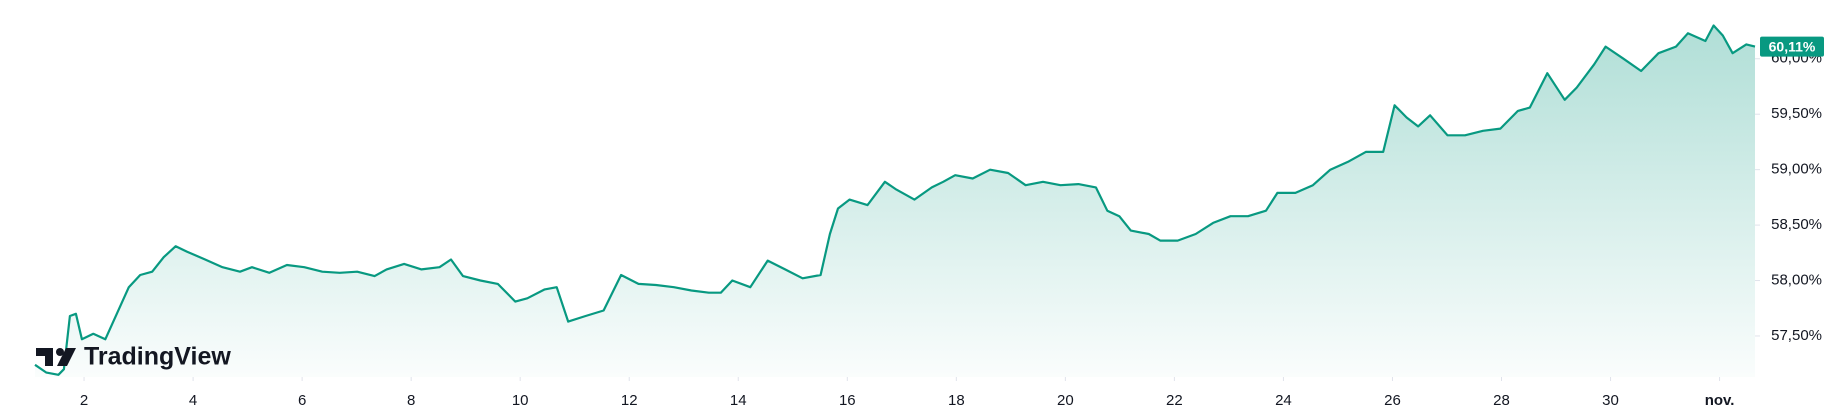  I want to click on logo: TradingView, so click(133, 357).